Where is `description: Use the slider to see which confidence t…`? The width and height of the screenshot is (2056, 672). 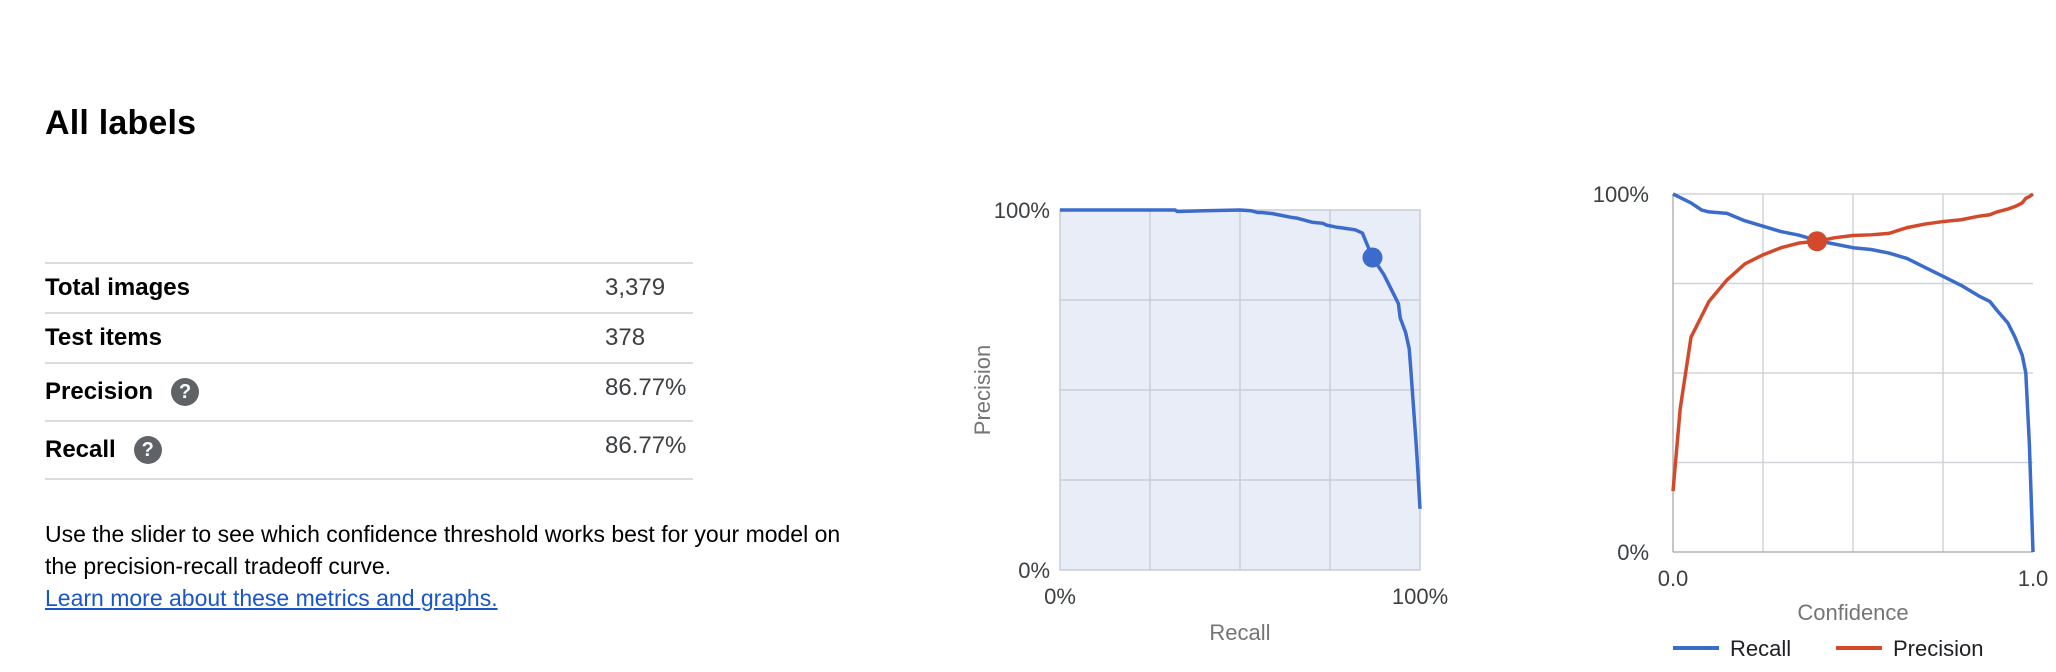 description: Use the slider to see which confidence t… is located at coordinates (455, 566).